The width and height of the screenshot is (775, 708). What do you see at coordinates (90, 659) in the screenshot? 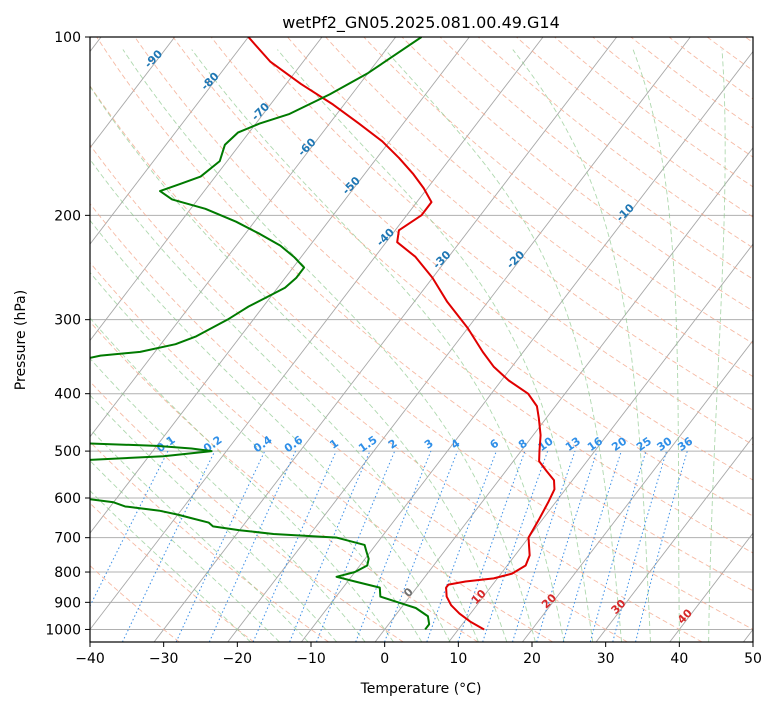
I see `x-tick-label: −40` at bounding box center [90, 659].